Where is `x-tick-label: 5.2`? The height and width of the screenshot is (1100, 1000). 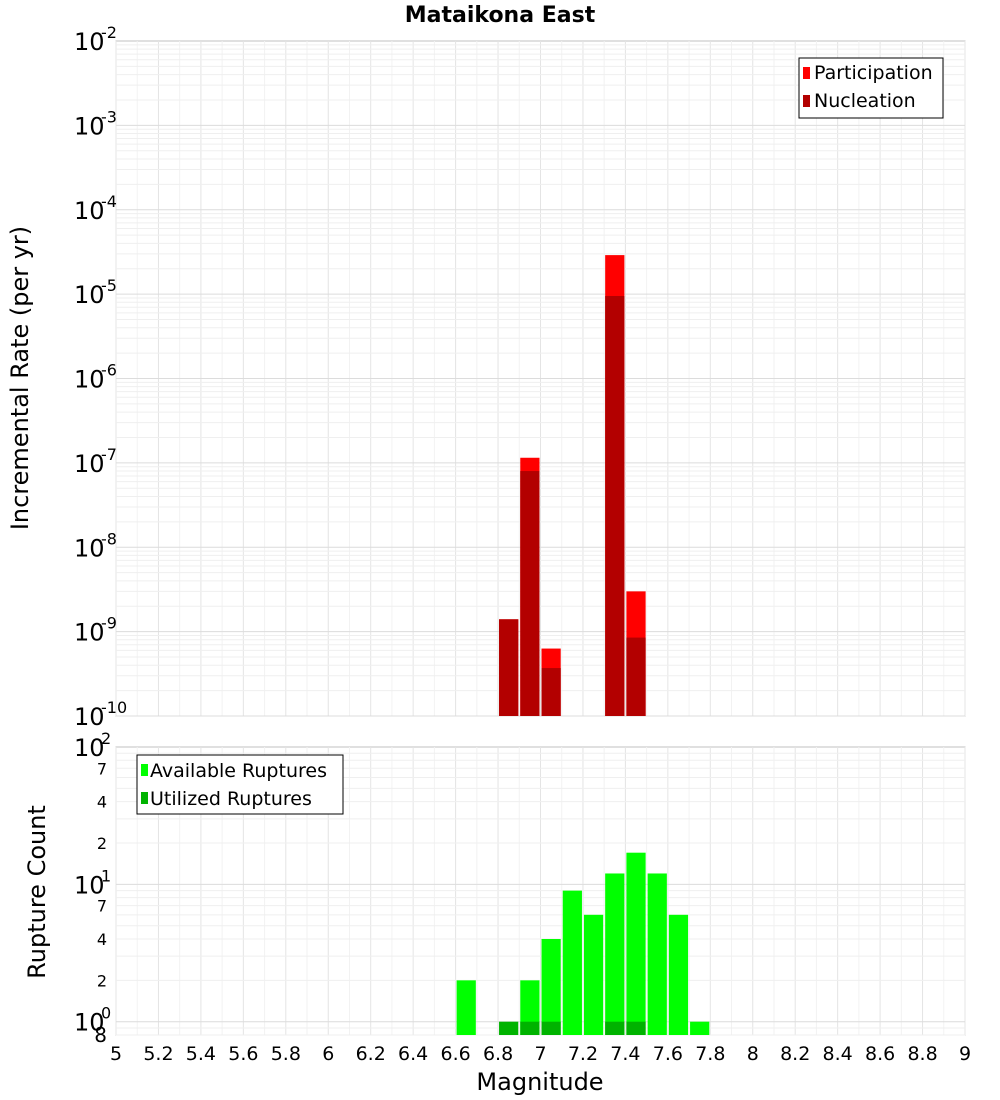 x-tick-label: 5.2 is located at coordinates (158, 1054).